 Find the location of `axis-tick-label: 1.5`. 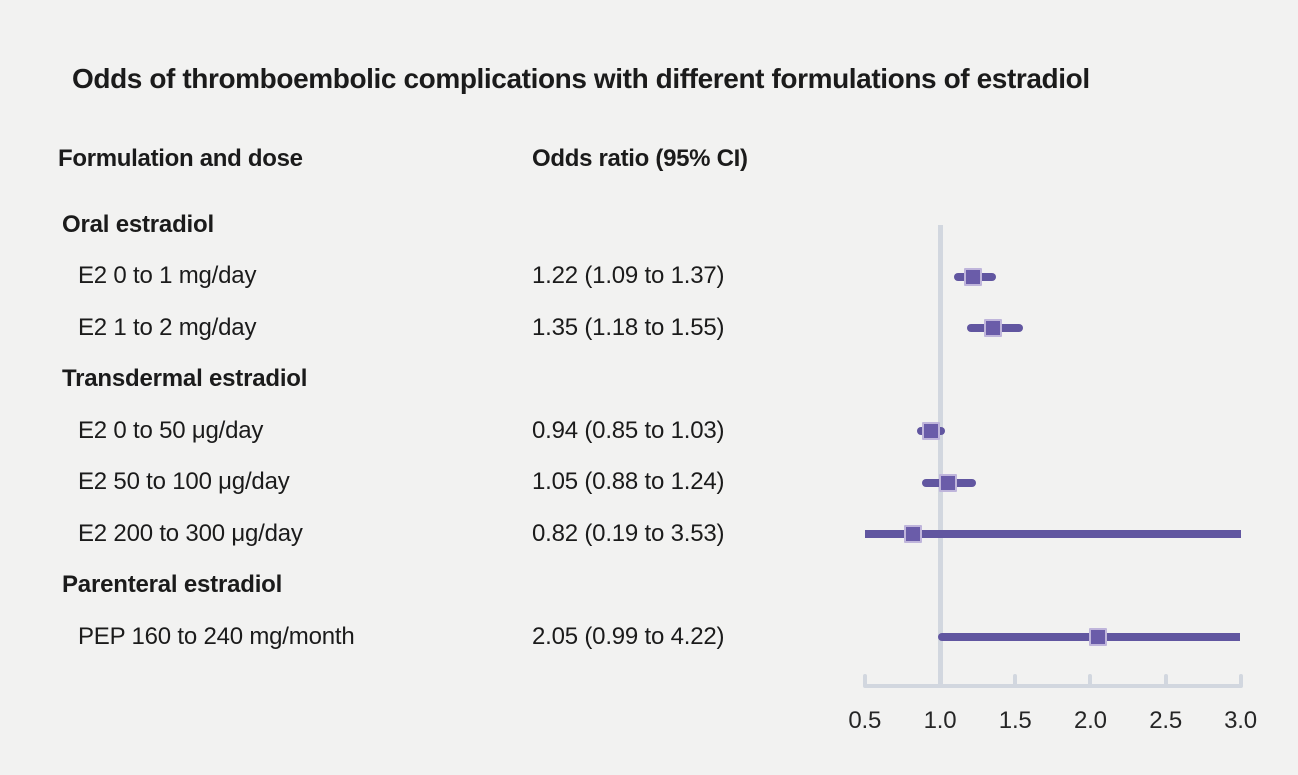

axis-tick-label: 1.5 is located at coordinates (1015, 720).